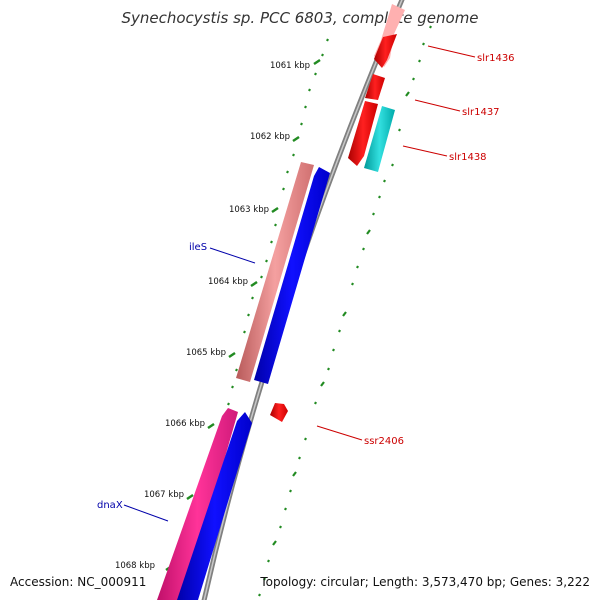 This screenshot has height=600, width=600. Describe the element at coordinates (198, 247) in the screenshot. I see `label-ileS: ileS` at that location.